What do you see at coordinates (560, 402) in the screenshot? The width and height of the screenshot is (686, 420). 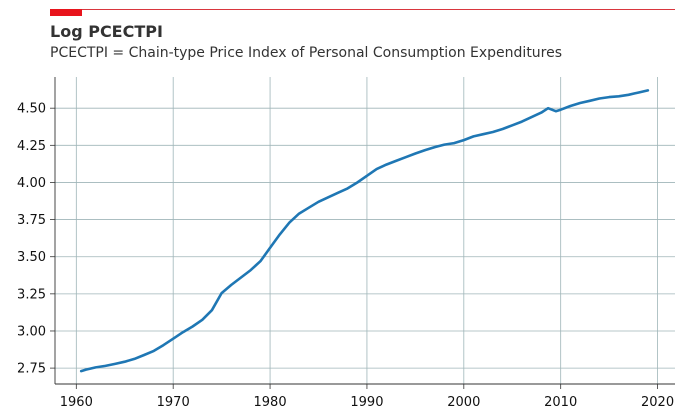 I see `x-tick-label: 2010` at bounding box center [560, 402].